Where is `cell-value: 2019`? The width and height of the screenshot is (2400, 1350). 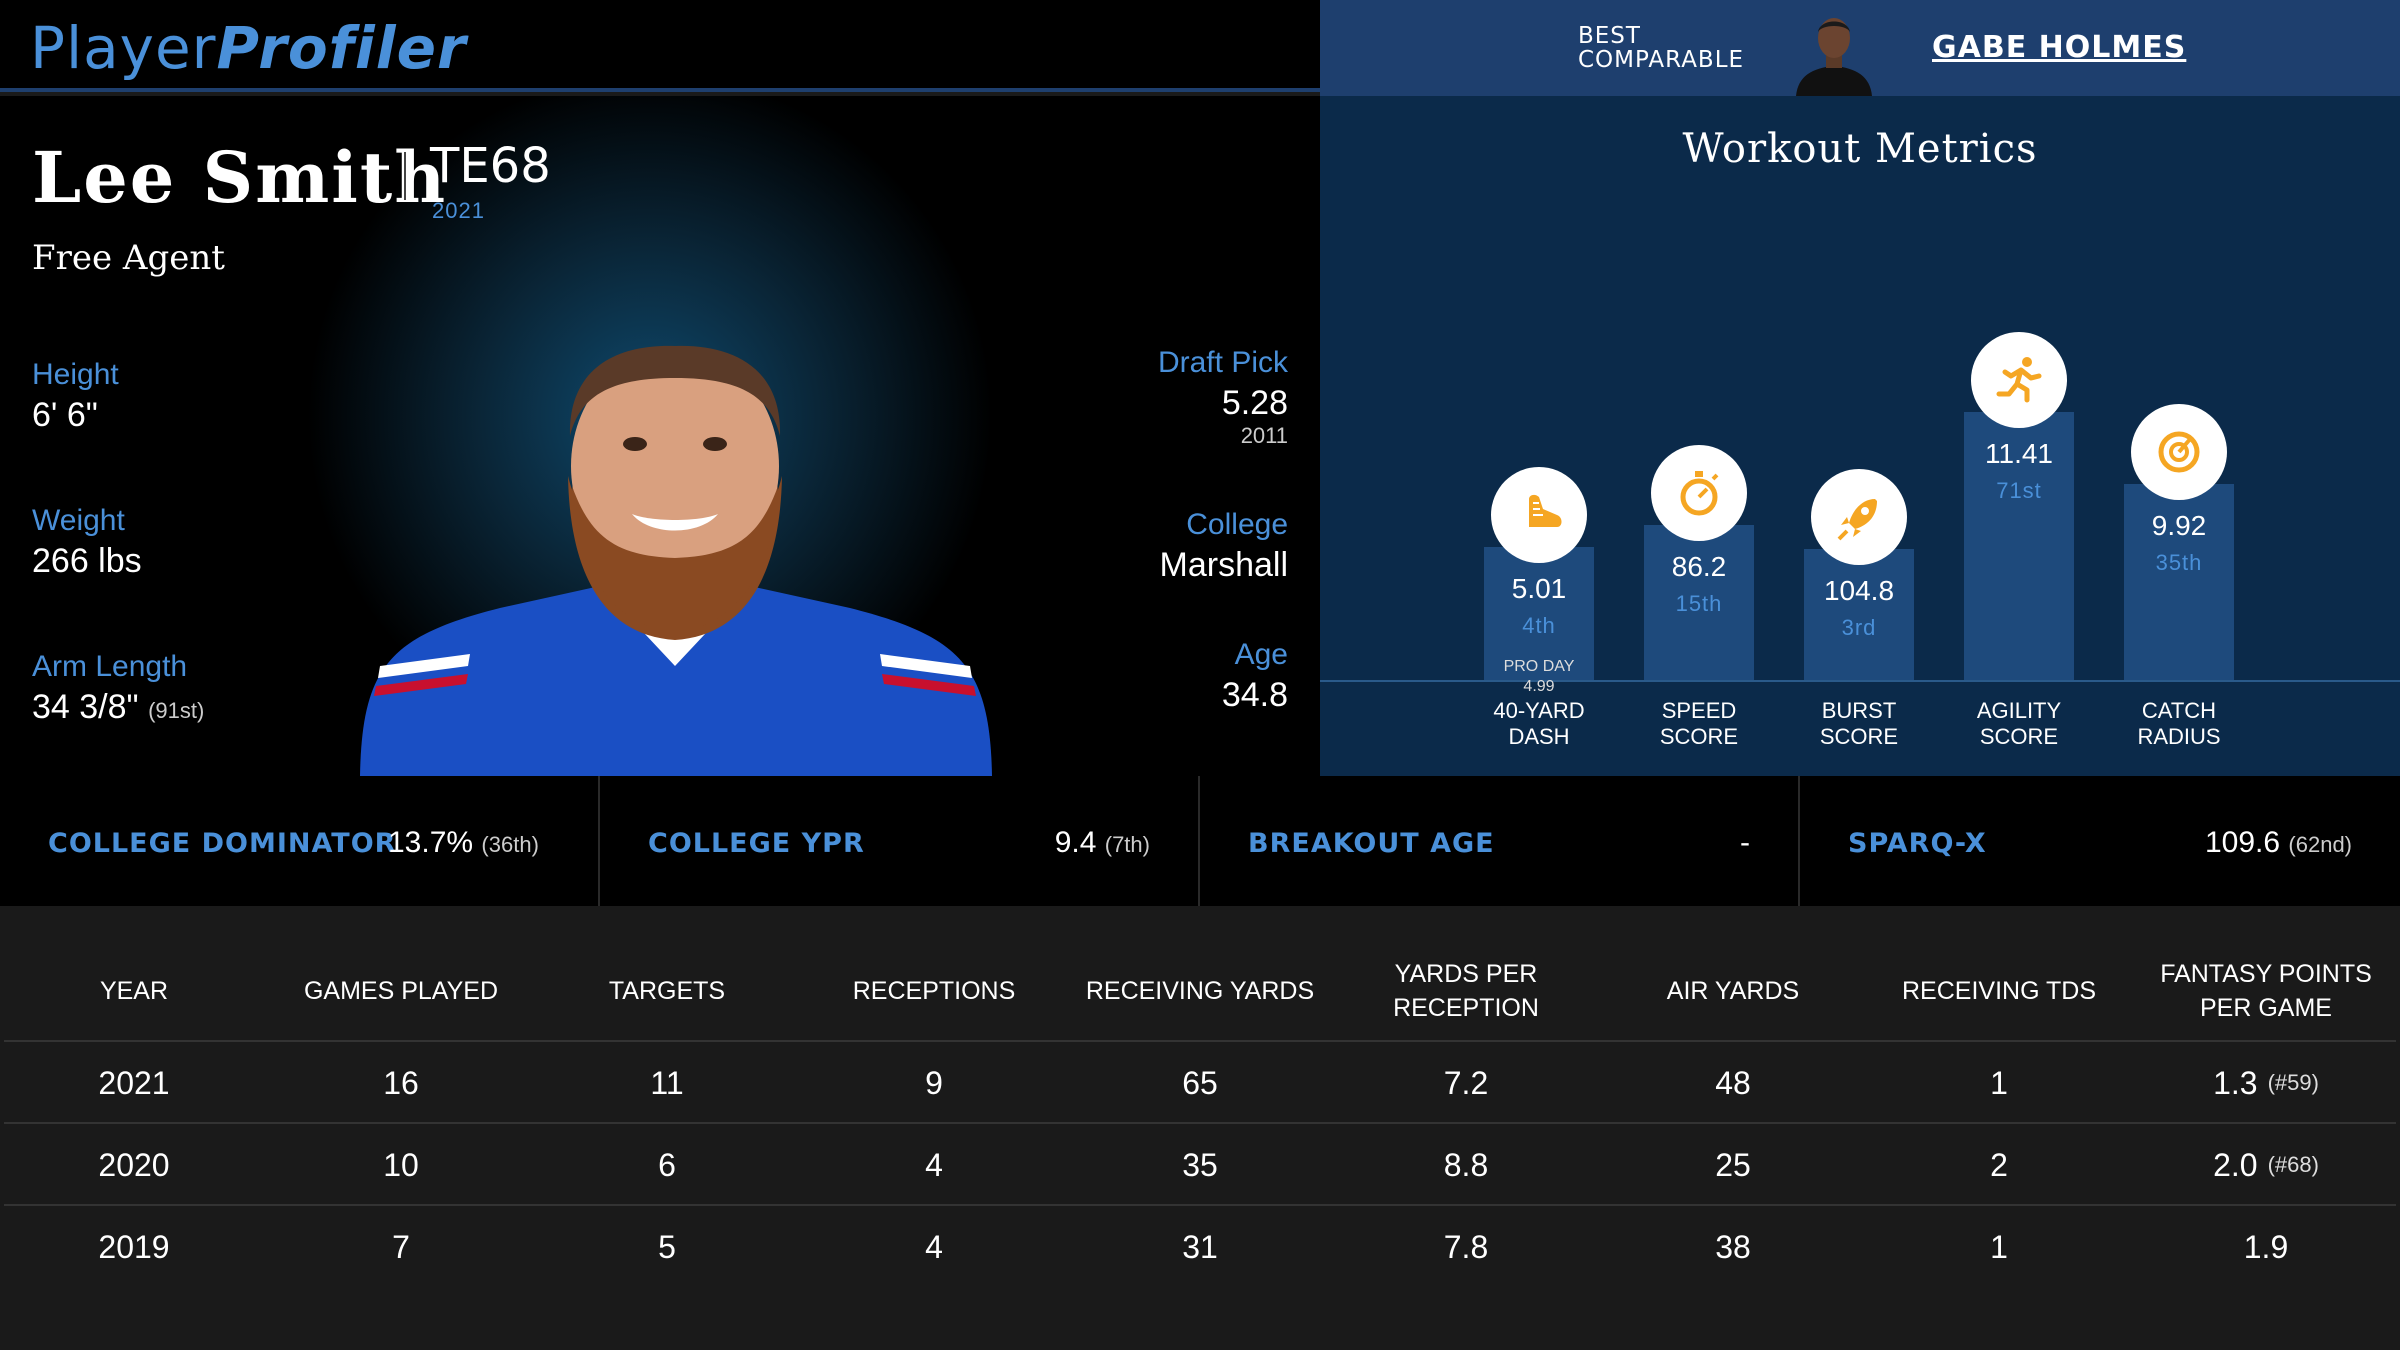 cell-value: 2019 is located at coordinates (134, 1246).